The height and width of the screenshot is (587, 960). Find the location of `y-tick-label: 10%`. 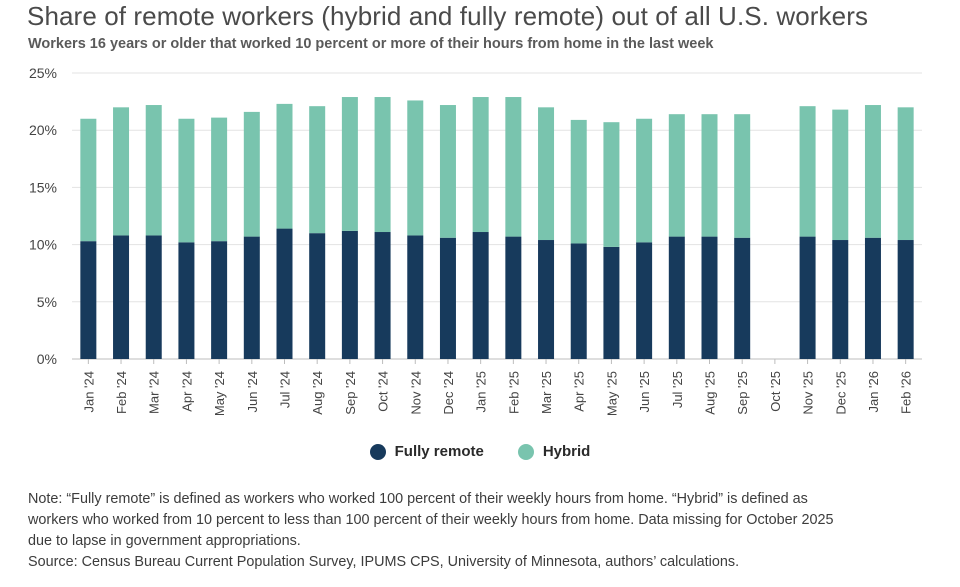

y-tick-label: 10% is located at coordinates (43, 245).